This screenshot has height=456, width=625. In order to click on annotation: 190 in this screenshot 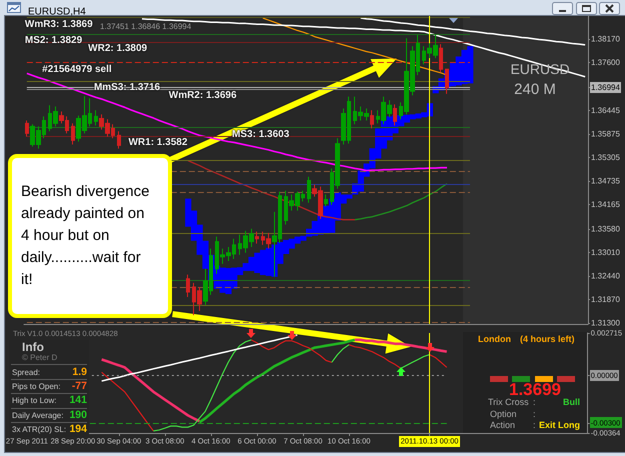, I will do `click(78, 415)`.